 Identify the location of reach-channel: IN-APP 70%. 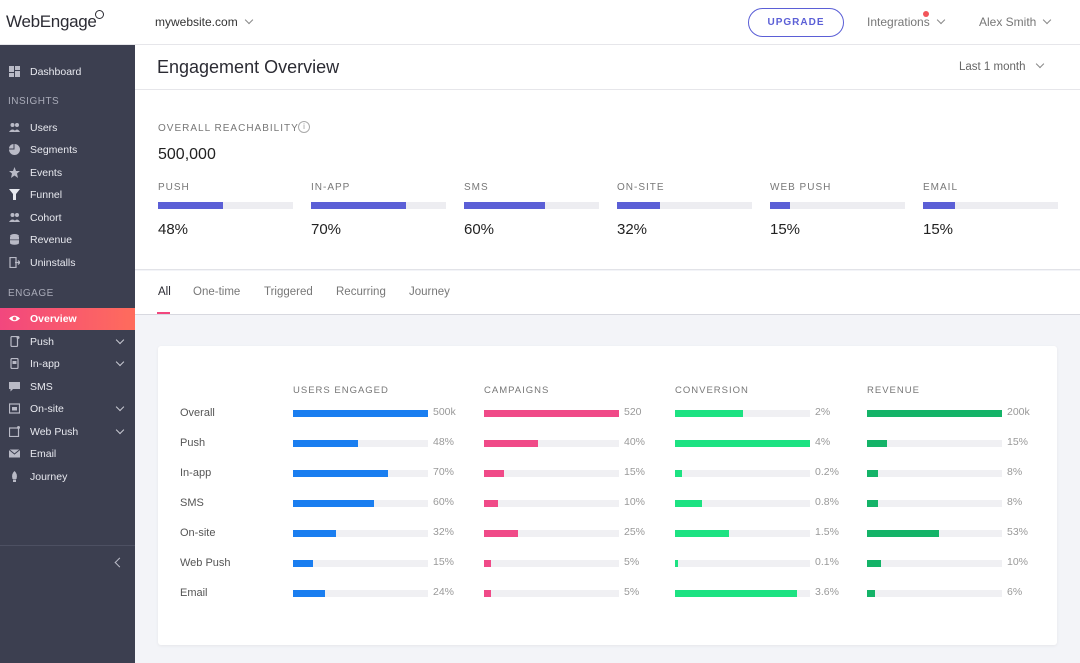
(378, 210).